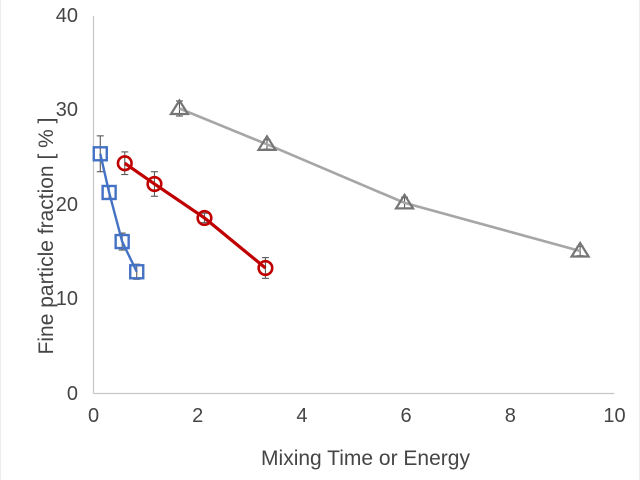  What do you see at coordinates (66, 204) in the screenshot?
I see `y-tick-label: 20` at bounding box center [66, 204].